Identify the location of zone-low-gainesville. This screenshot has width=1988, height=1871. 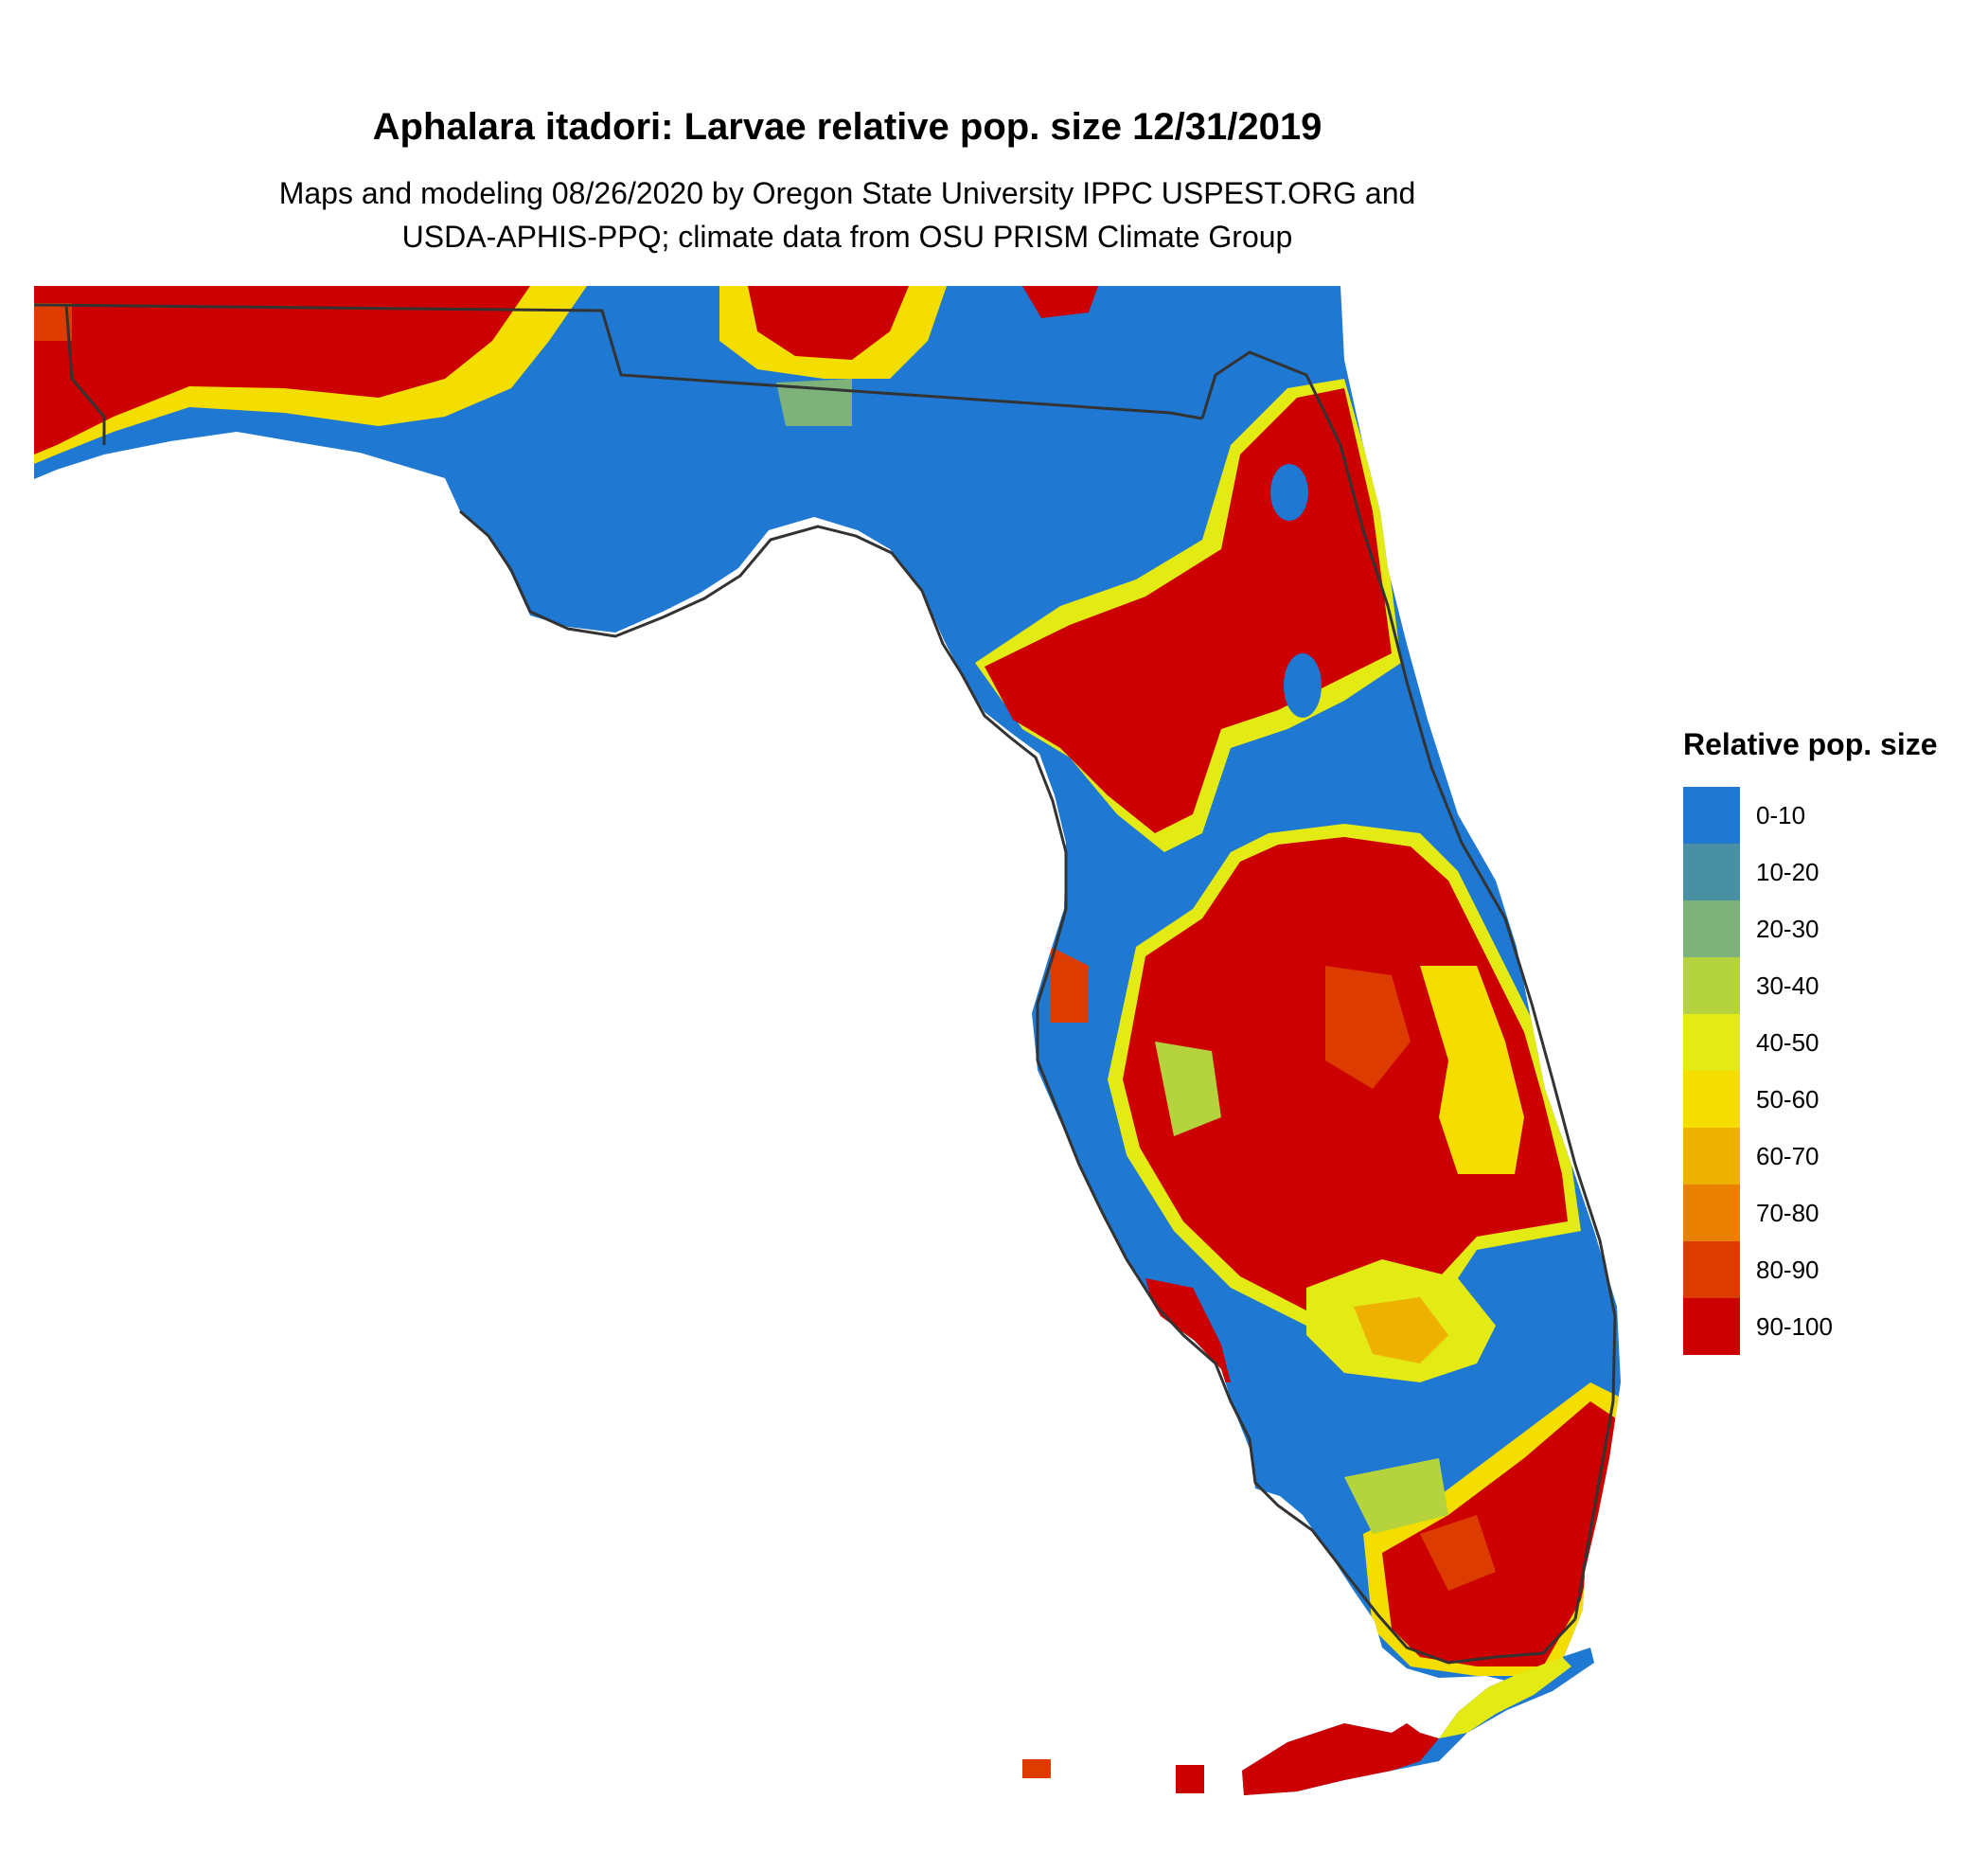
(1289, 492).